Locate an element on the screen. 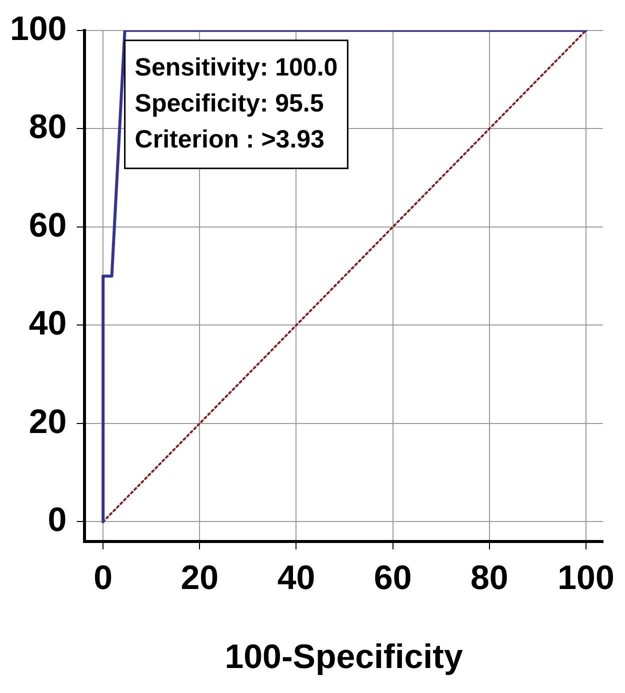  y-tick-label: 100 is located at coordinates (38, 29).